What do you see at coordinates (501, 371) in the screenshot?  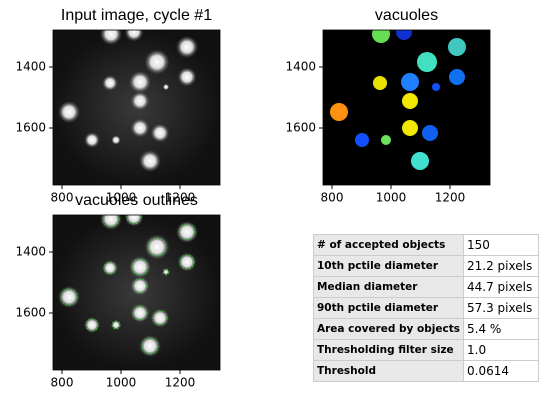 I see `value-cell: 0.0614` at bounding box center [501, 371].